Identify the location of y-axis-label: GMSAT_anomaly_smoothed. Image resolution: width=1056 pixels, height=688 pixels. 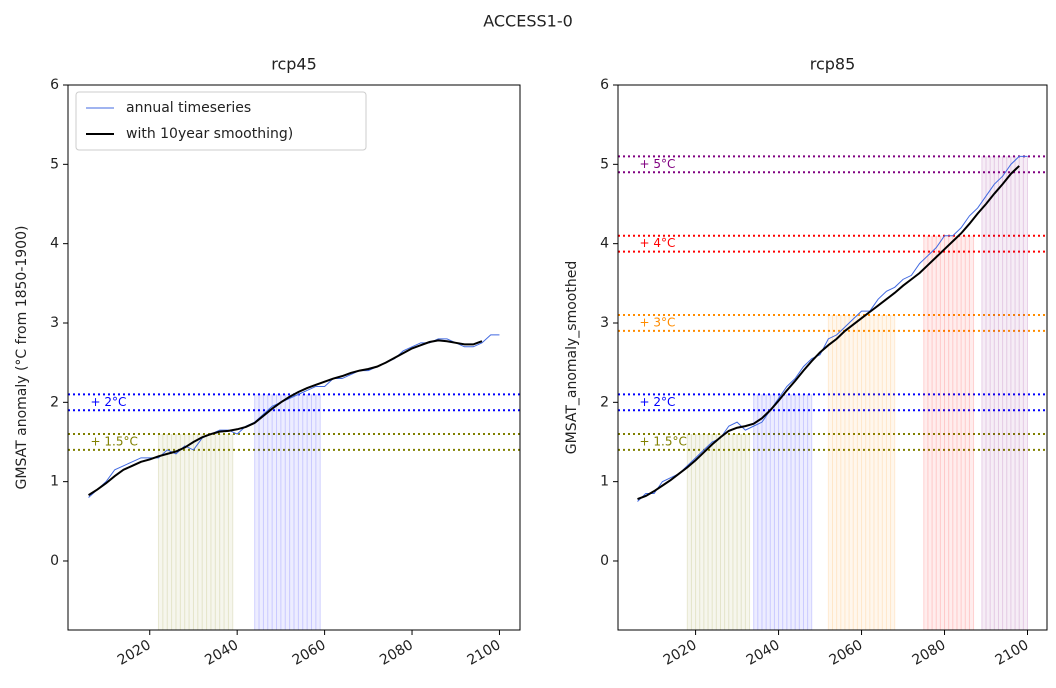
(572, 357).